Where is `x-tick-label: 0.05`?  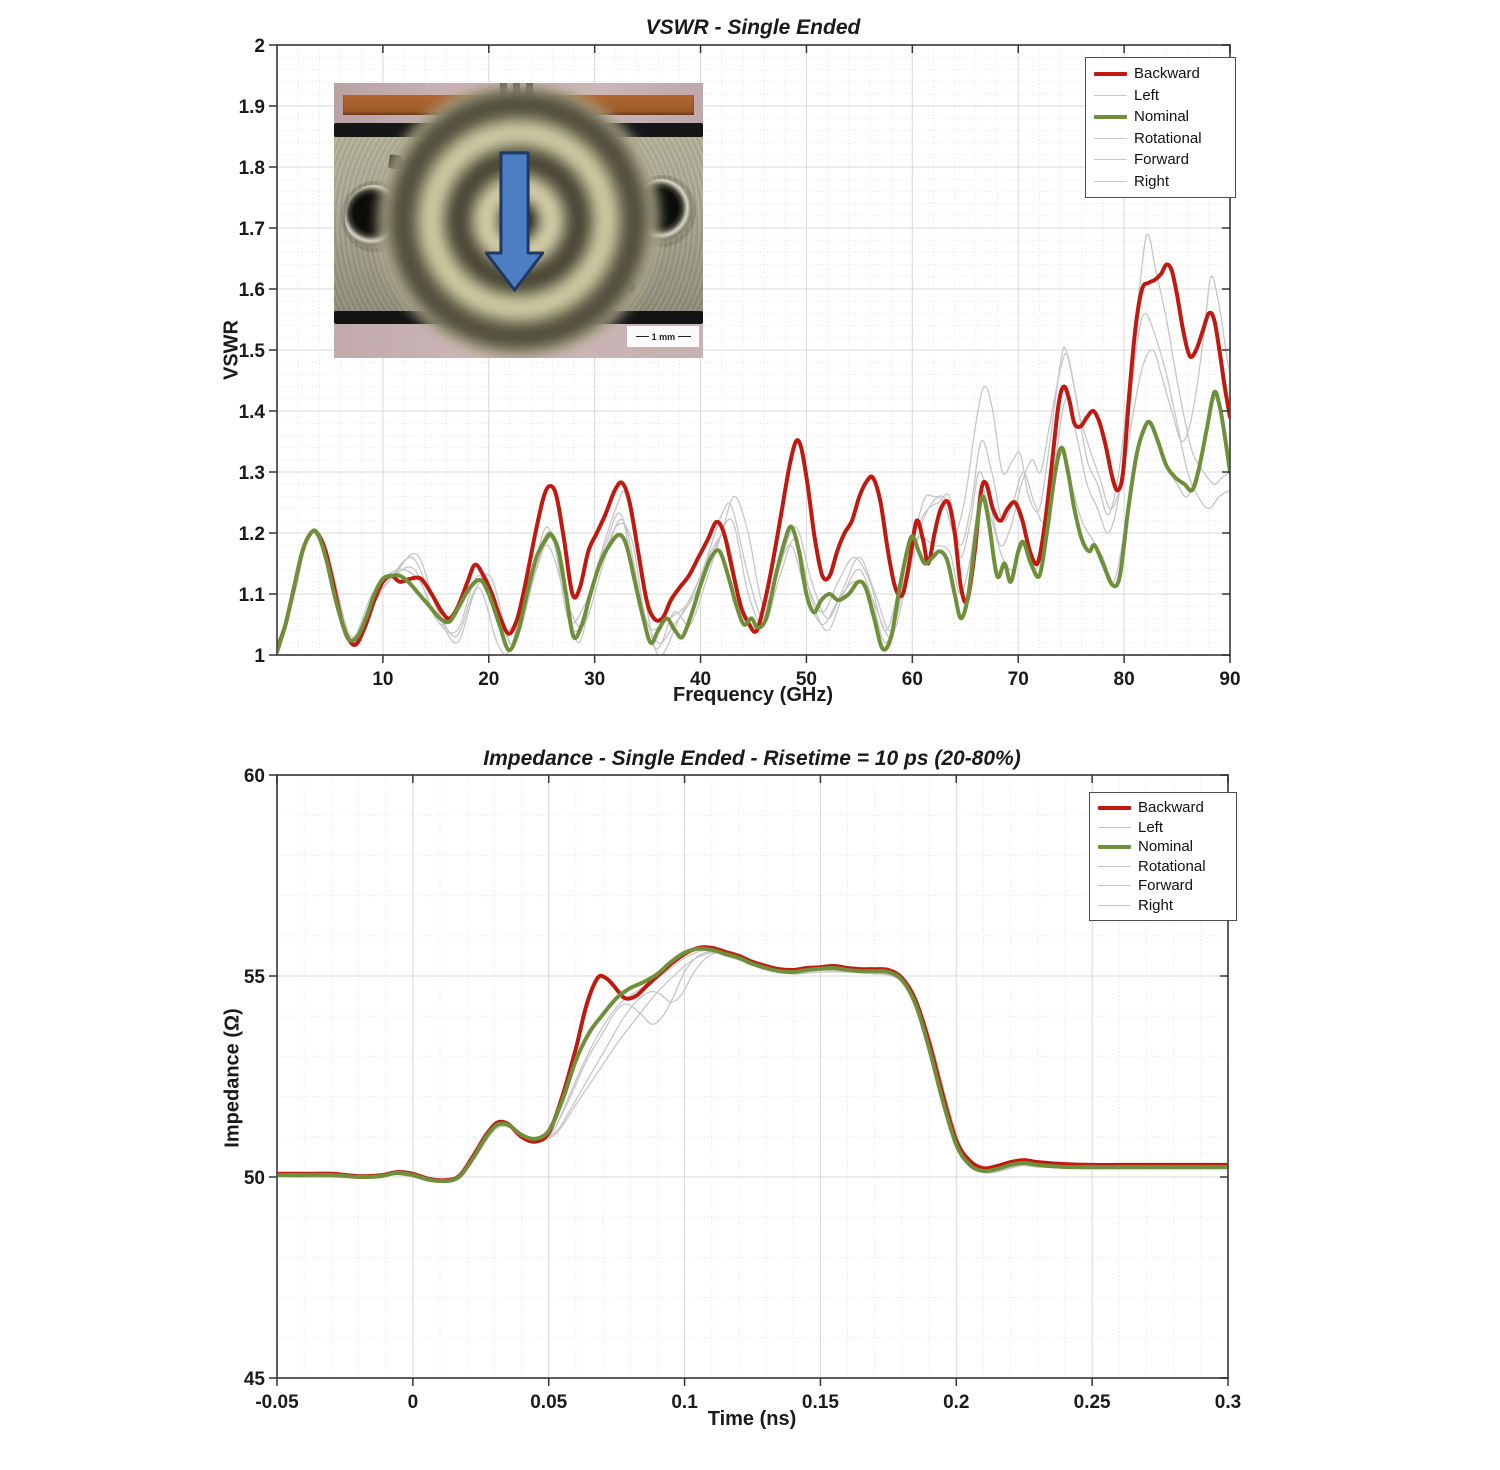 x-tick-label: 0.05 is located at coordinates (548, 1402).